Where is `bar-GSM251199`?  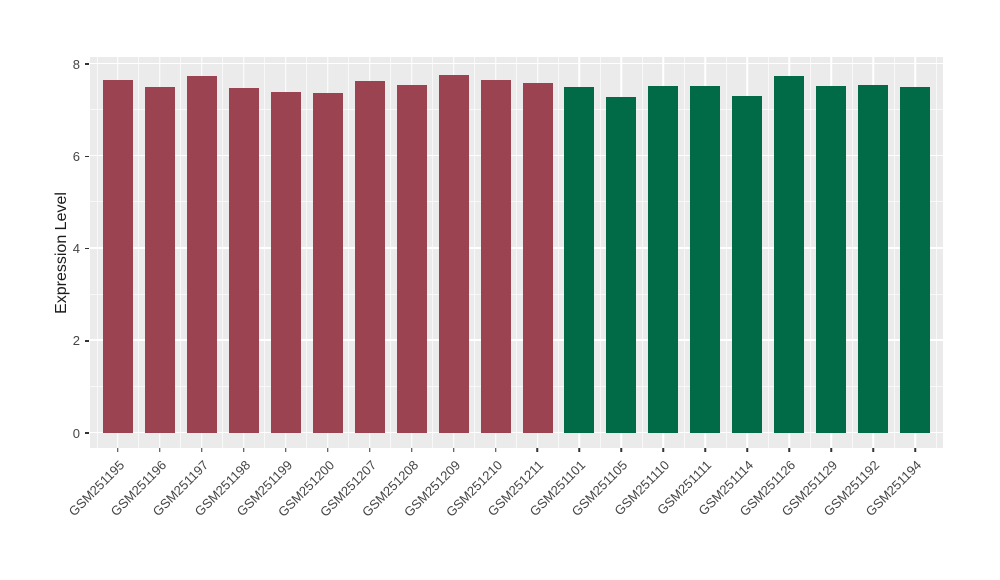
bar-GSM251199 is located at coordinates (285, 262).